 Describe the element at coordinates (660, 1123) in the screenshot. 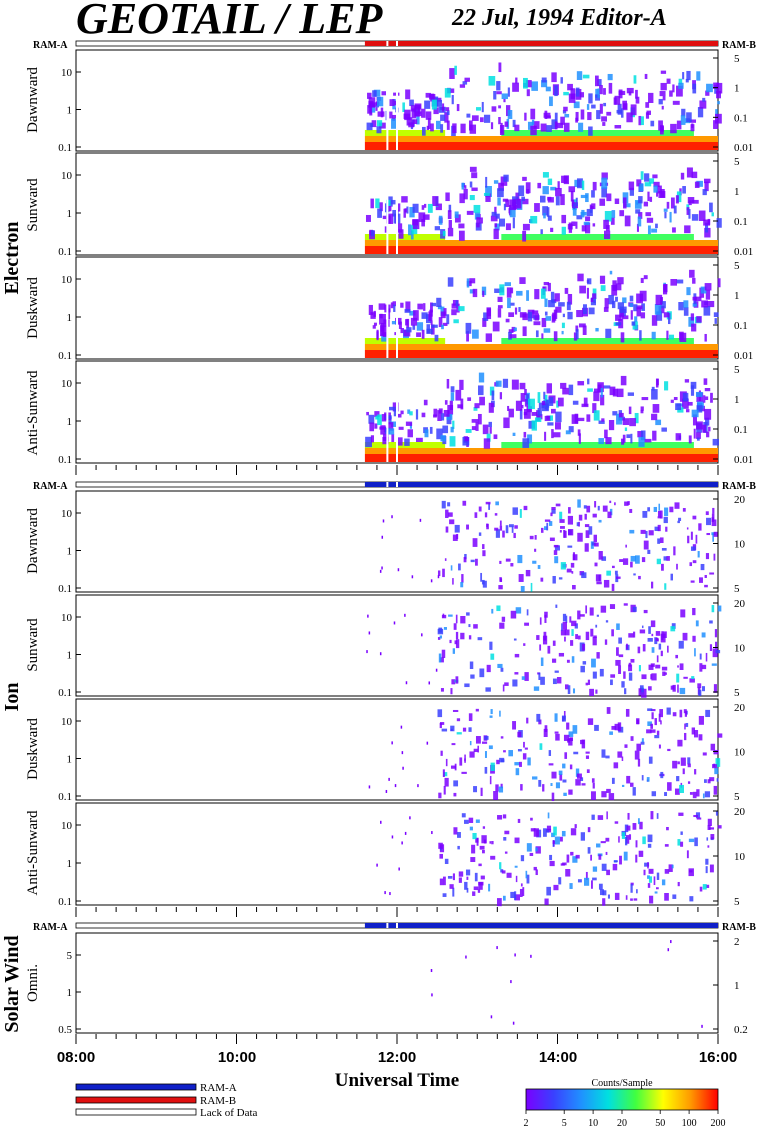

I see `colorbar-tick-label: 50` at that location.